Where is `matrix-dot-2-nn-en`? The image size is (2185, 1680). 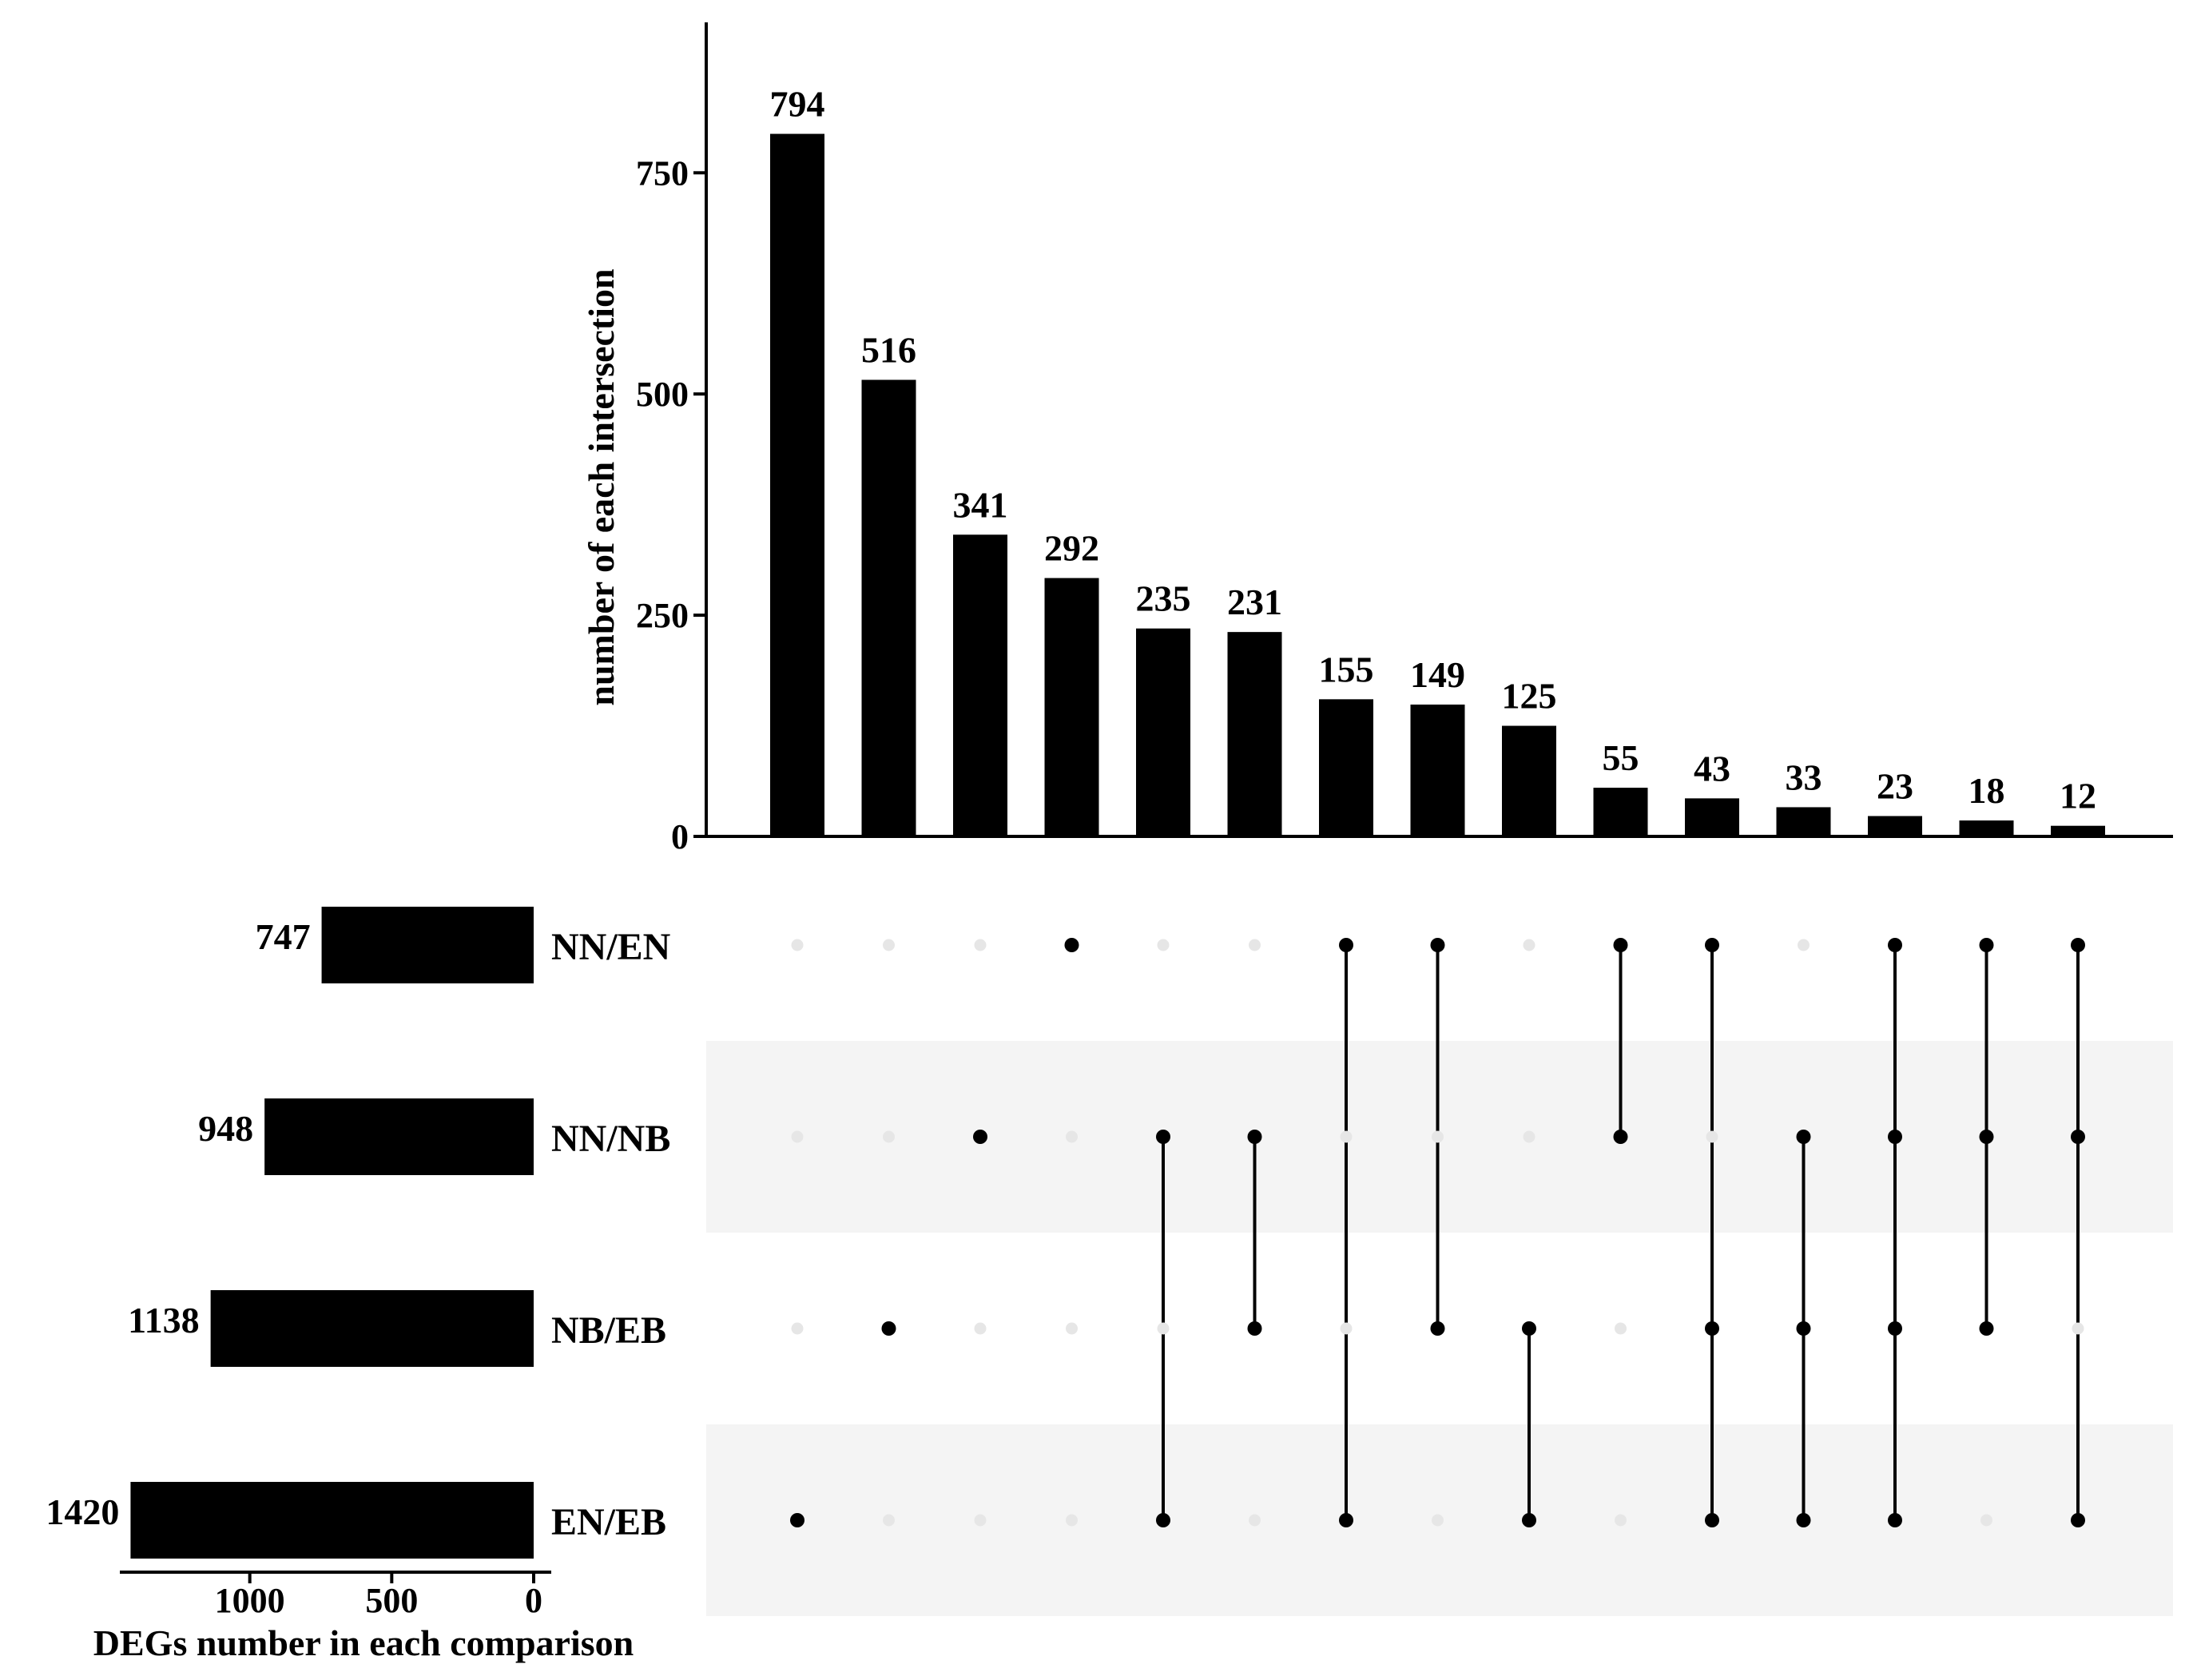
matrix-dot-2-nn-en is located at coordinates (889, 945).